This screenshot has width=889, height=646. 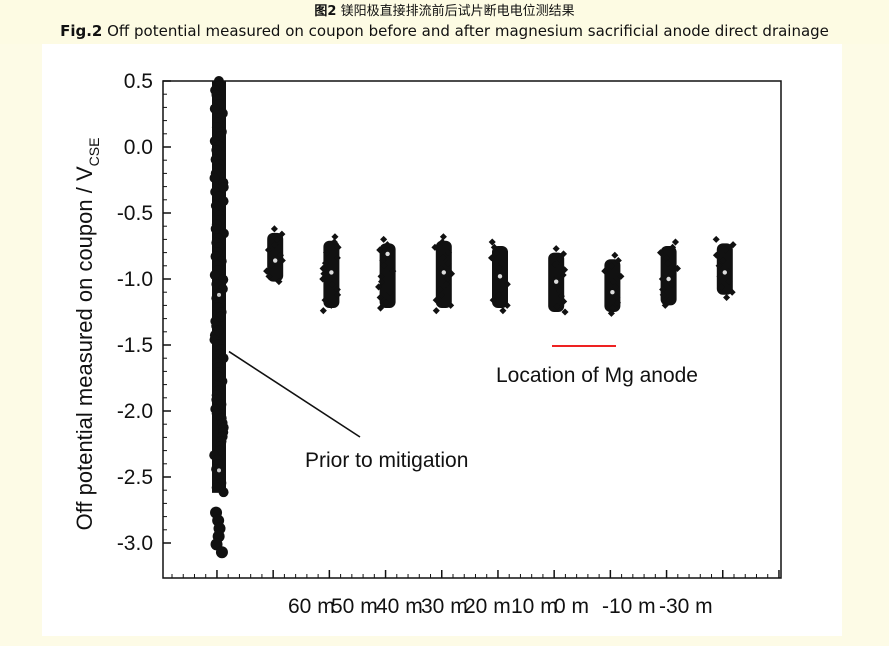 I want to click on caption-cn-text: 镁阳极直接排流前后试片断电电位测结果, so click(x=455, y=11).